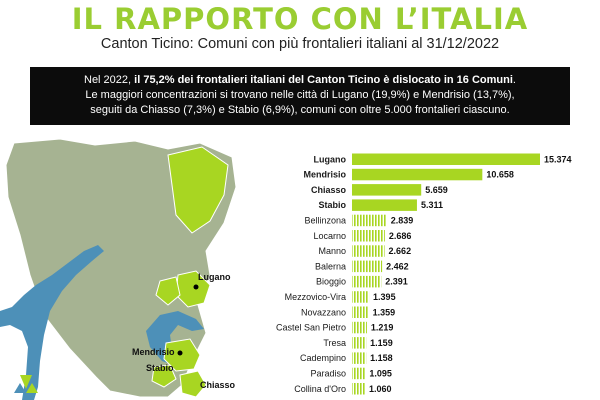 This screenshot has height=400, width=600. I want to click on bar-label-castel-san-pietro: Castel San Pietro, so click(311, 328).